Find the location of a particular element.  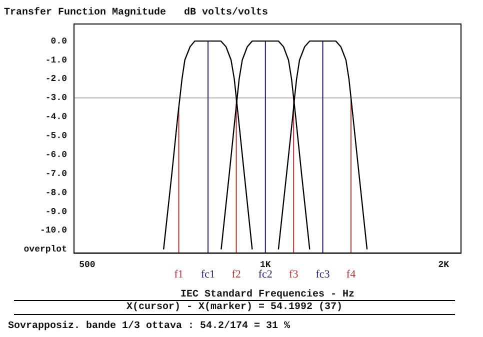

y-tick-label: -6.0 is located at coordinates (56, 155).